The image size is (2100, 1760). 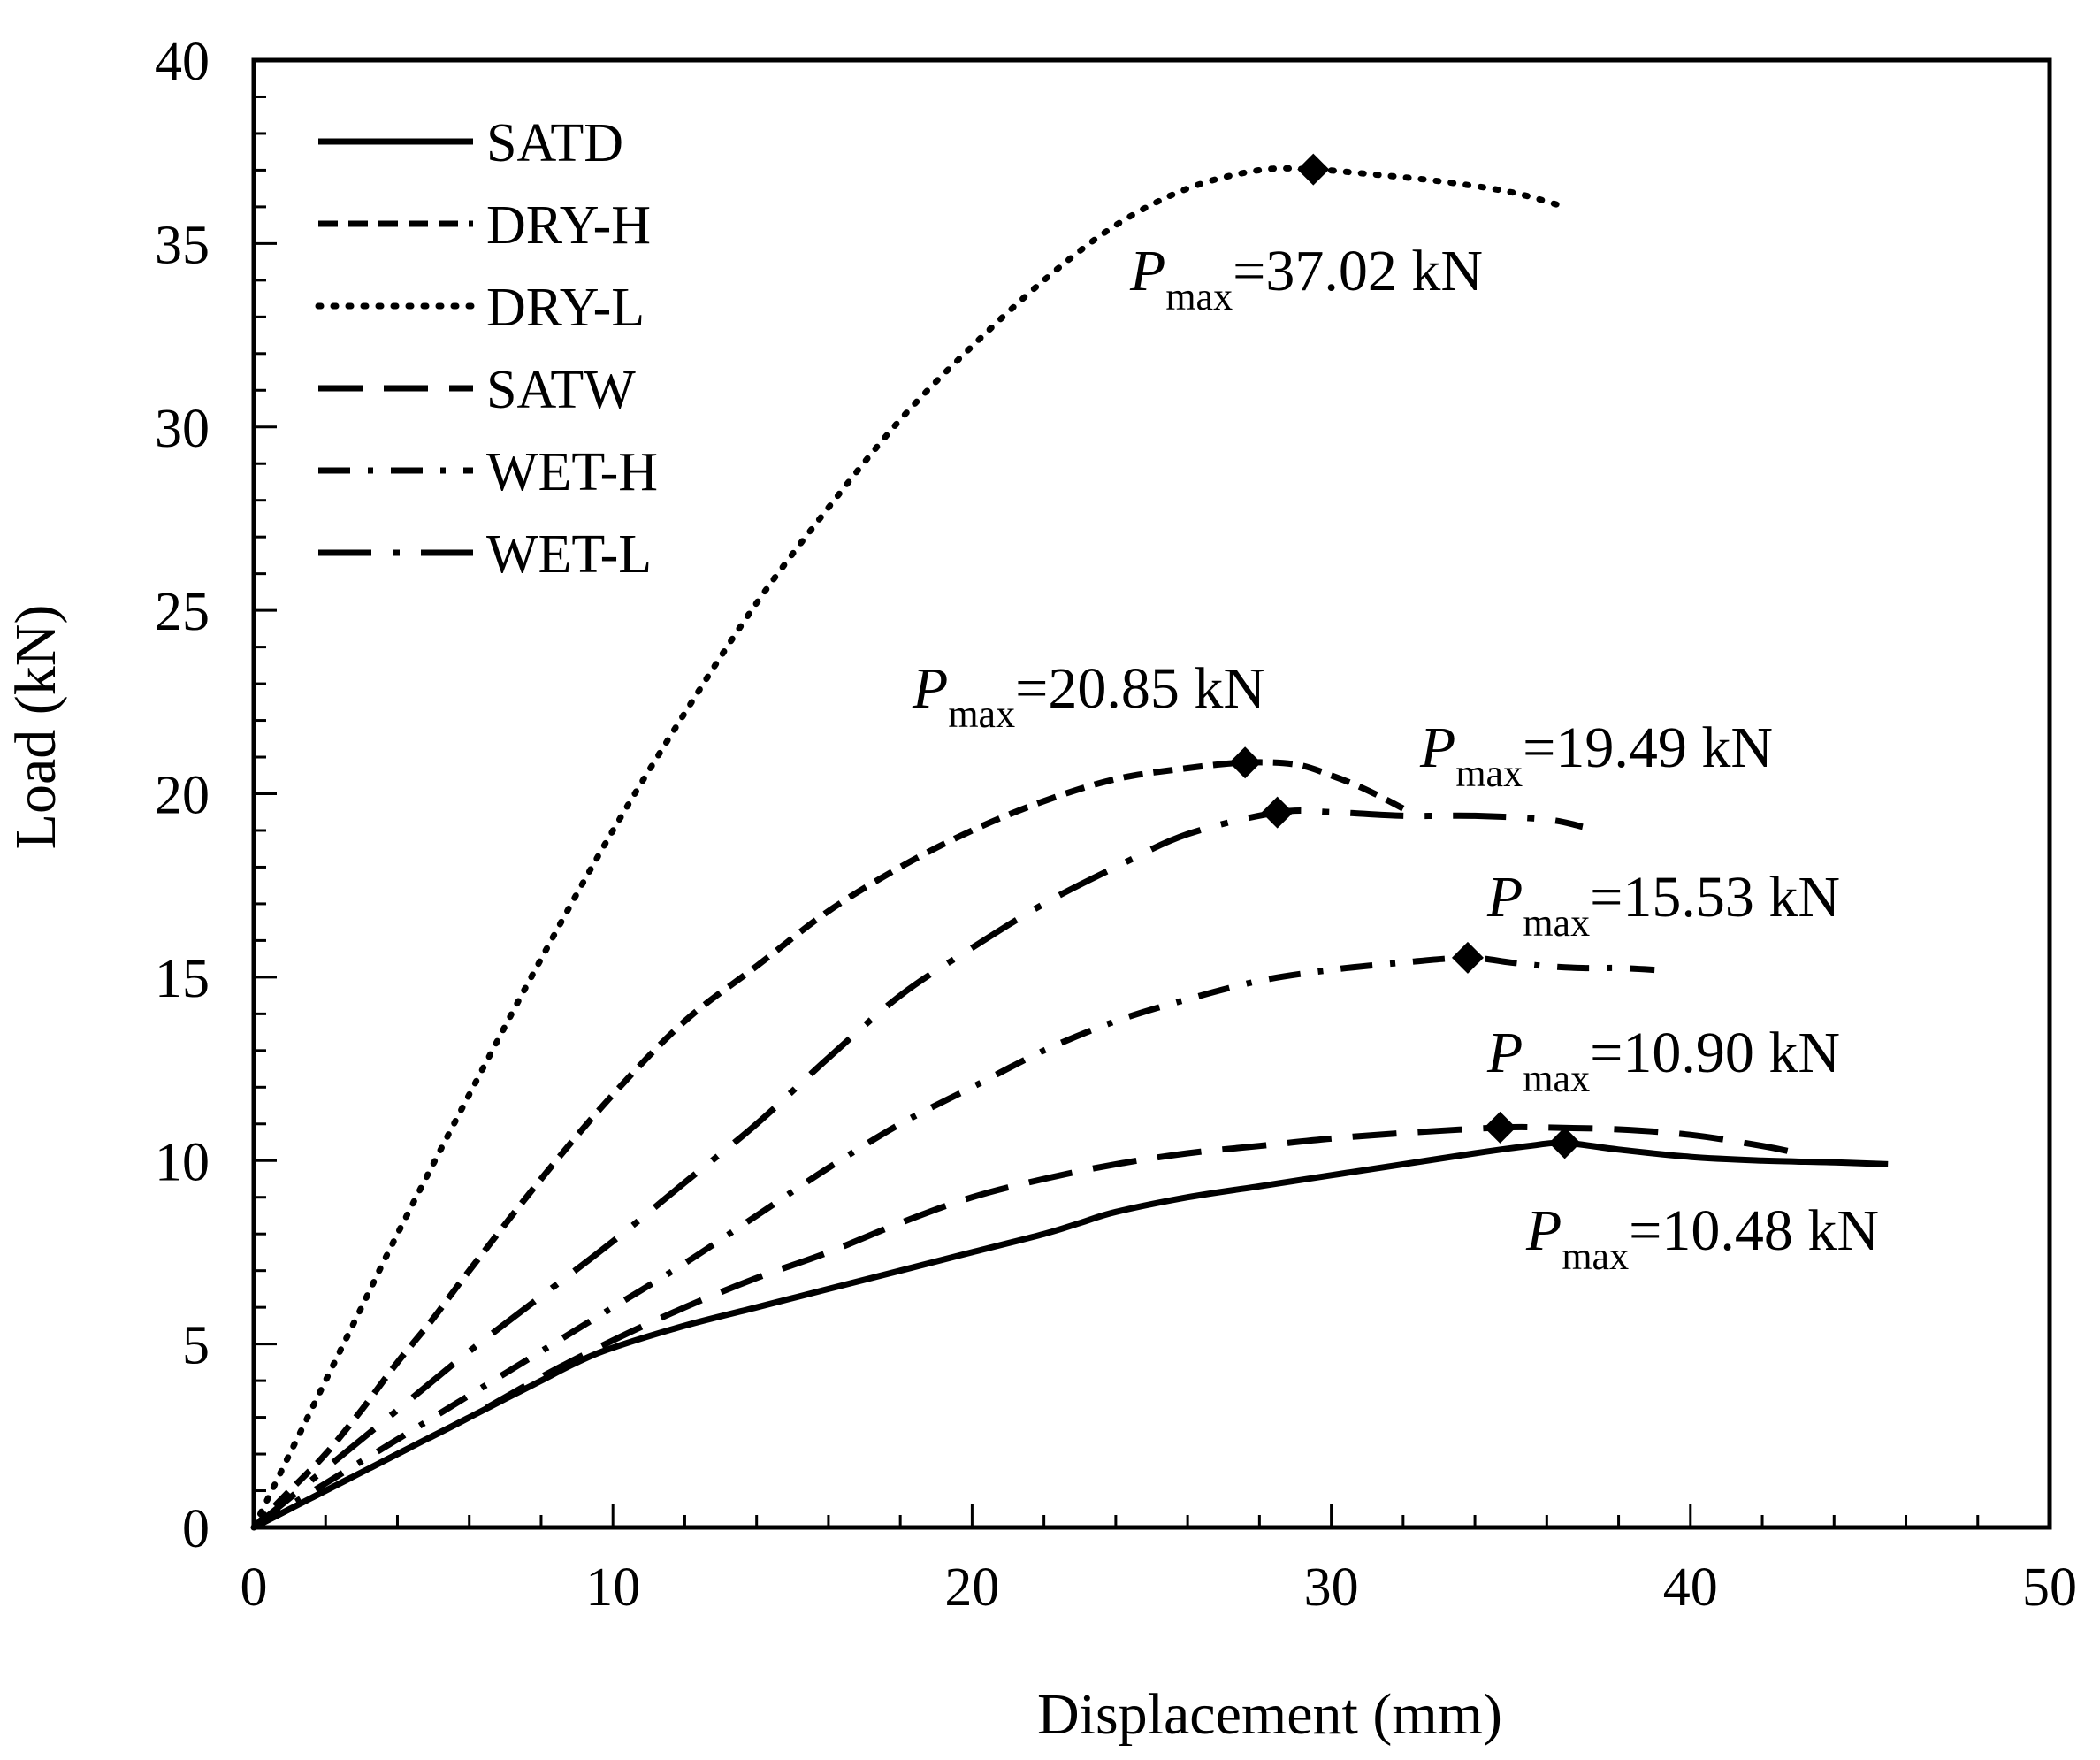 What do you see at coordinates (1715, 897) in the screenshot?
I see `annotation-value: =15.53 kN` at bounding box center [1715, 897].